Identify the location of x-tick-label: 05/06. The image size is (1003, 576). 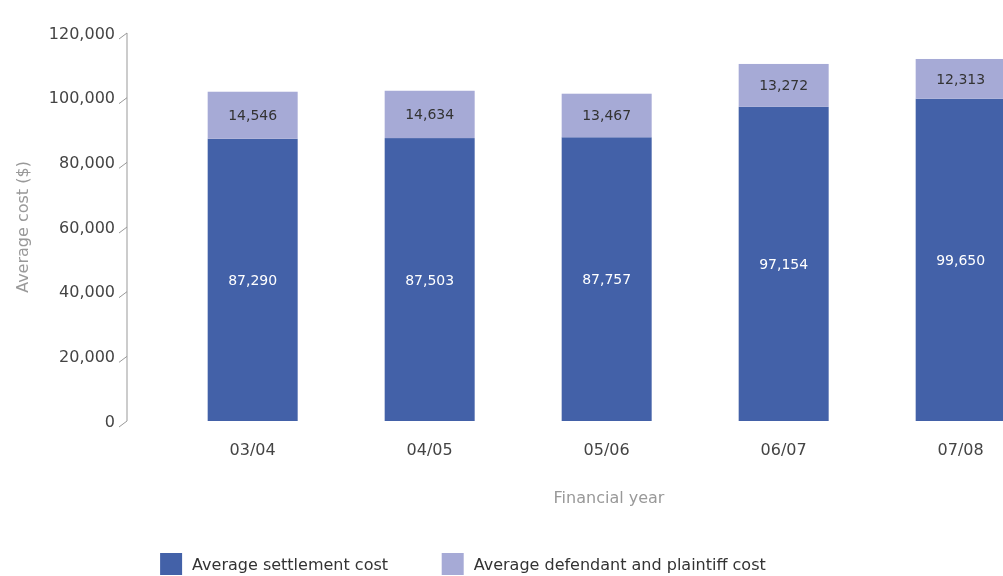
(606, 449).